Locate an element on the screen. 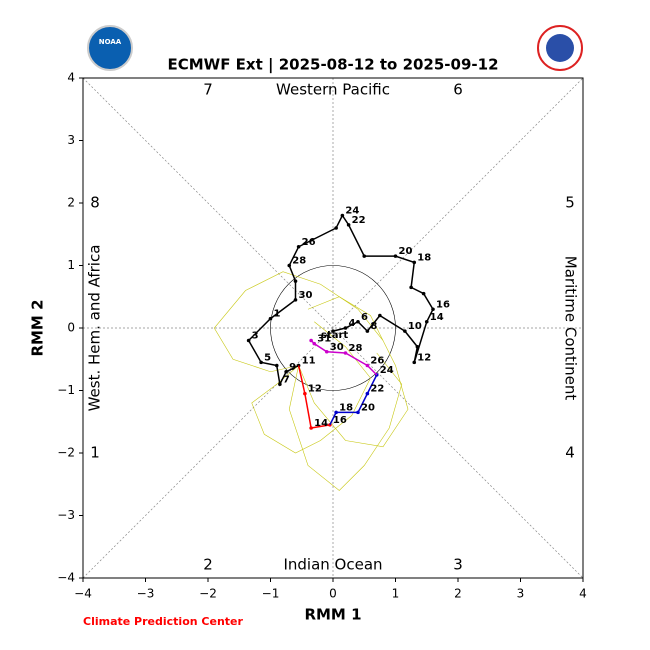 The height and width of the screenshot is (650, 650). x-tick-label: 2 is located at coordinates (458, 594).